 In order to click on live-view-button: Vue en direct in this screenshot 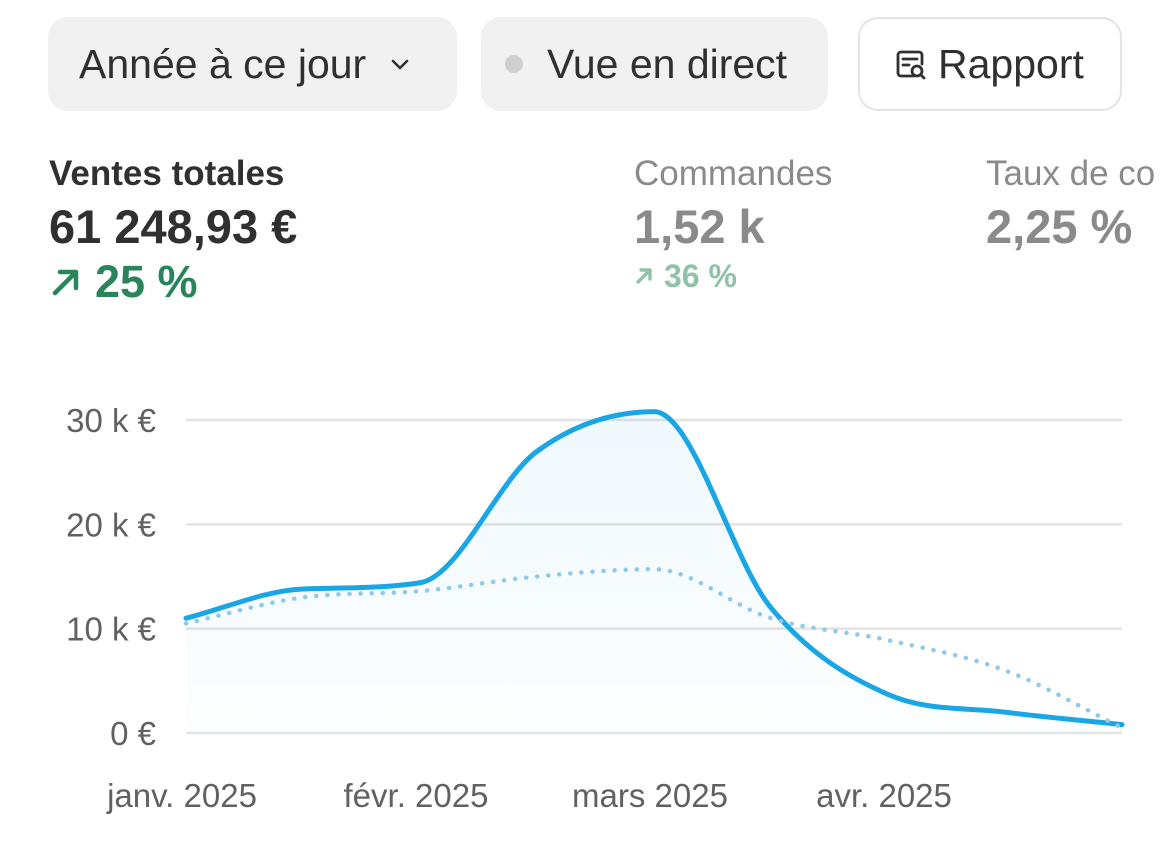, I will do `click(654, 64)`.